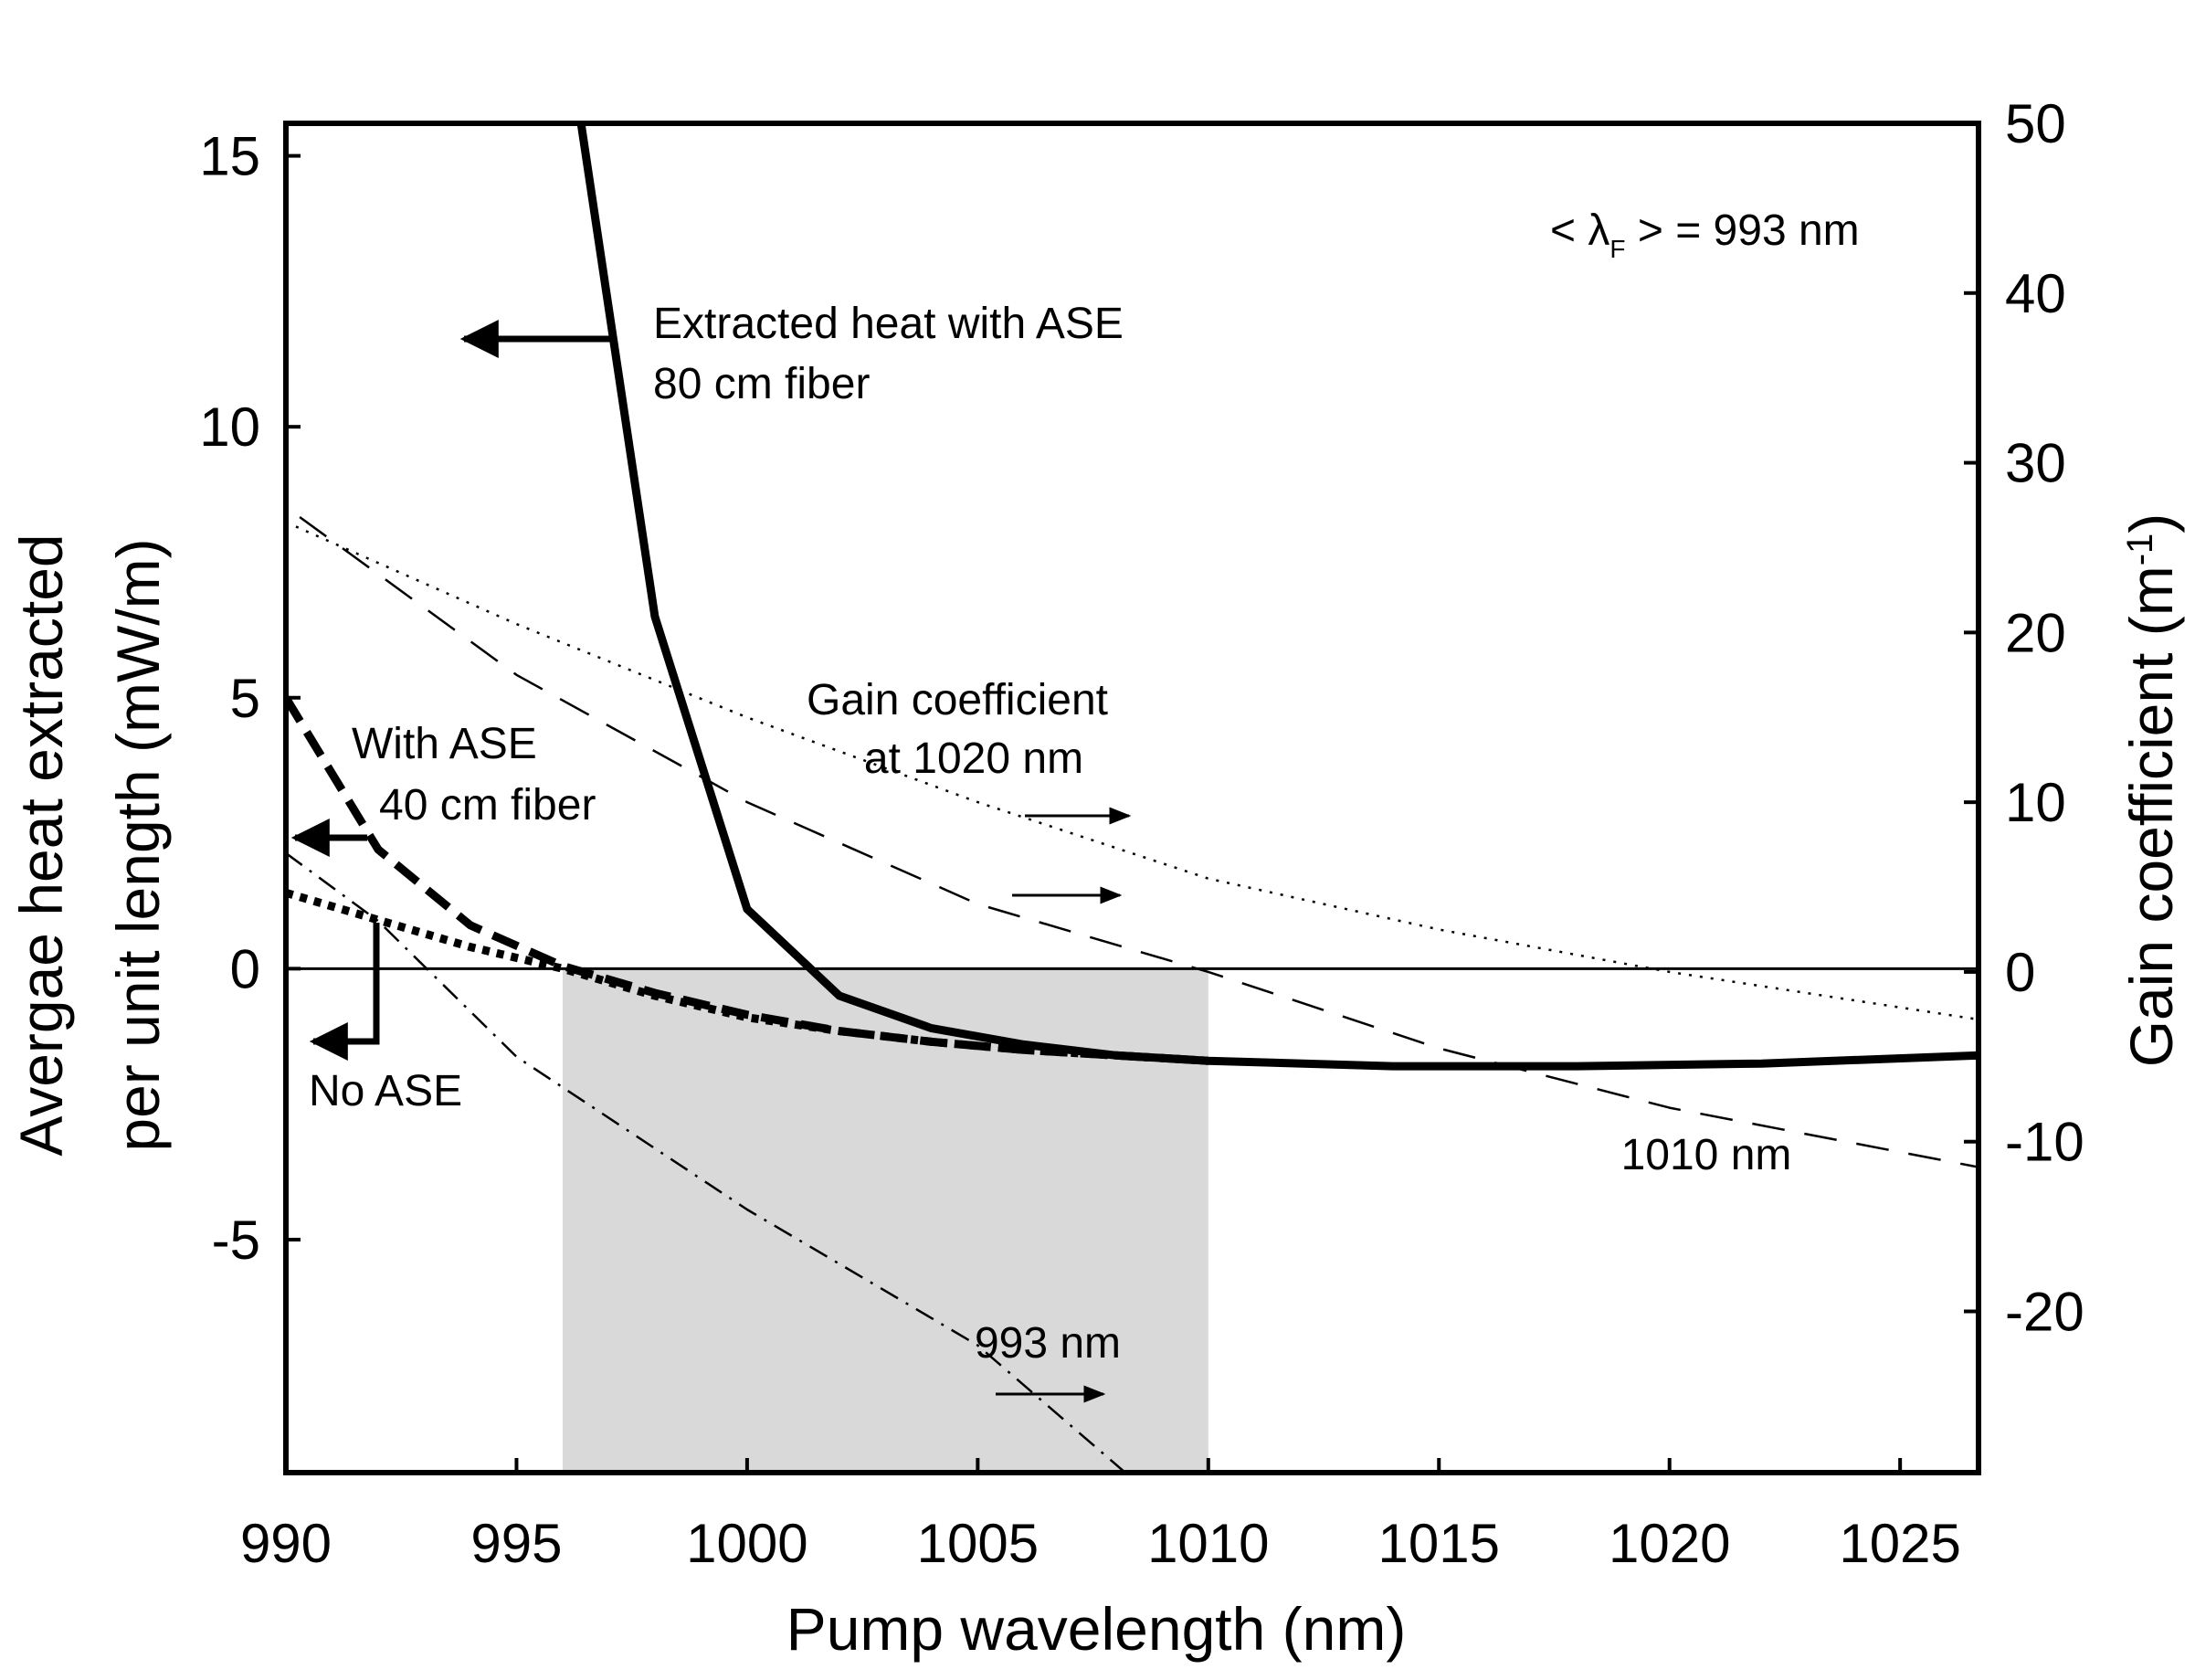  I want to click on x-tick-label: 1005, so click(978, 1544).